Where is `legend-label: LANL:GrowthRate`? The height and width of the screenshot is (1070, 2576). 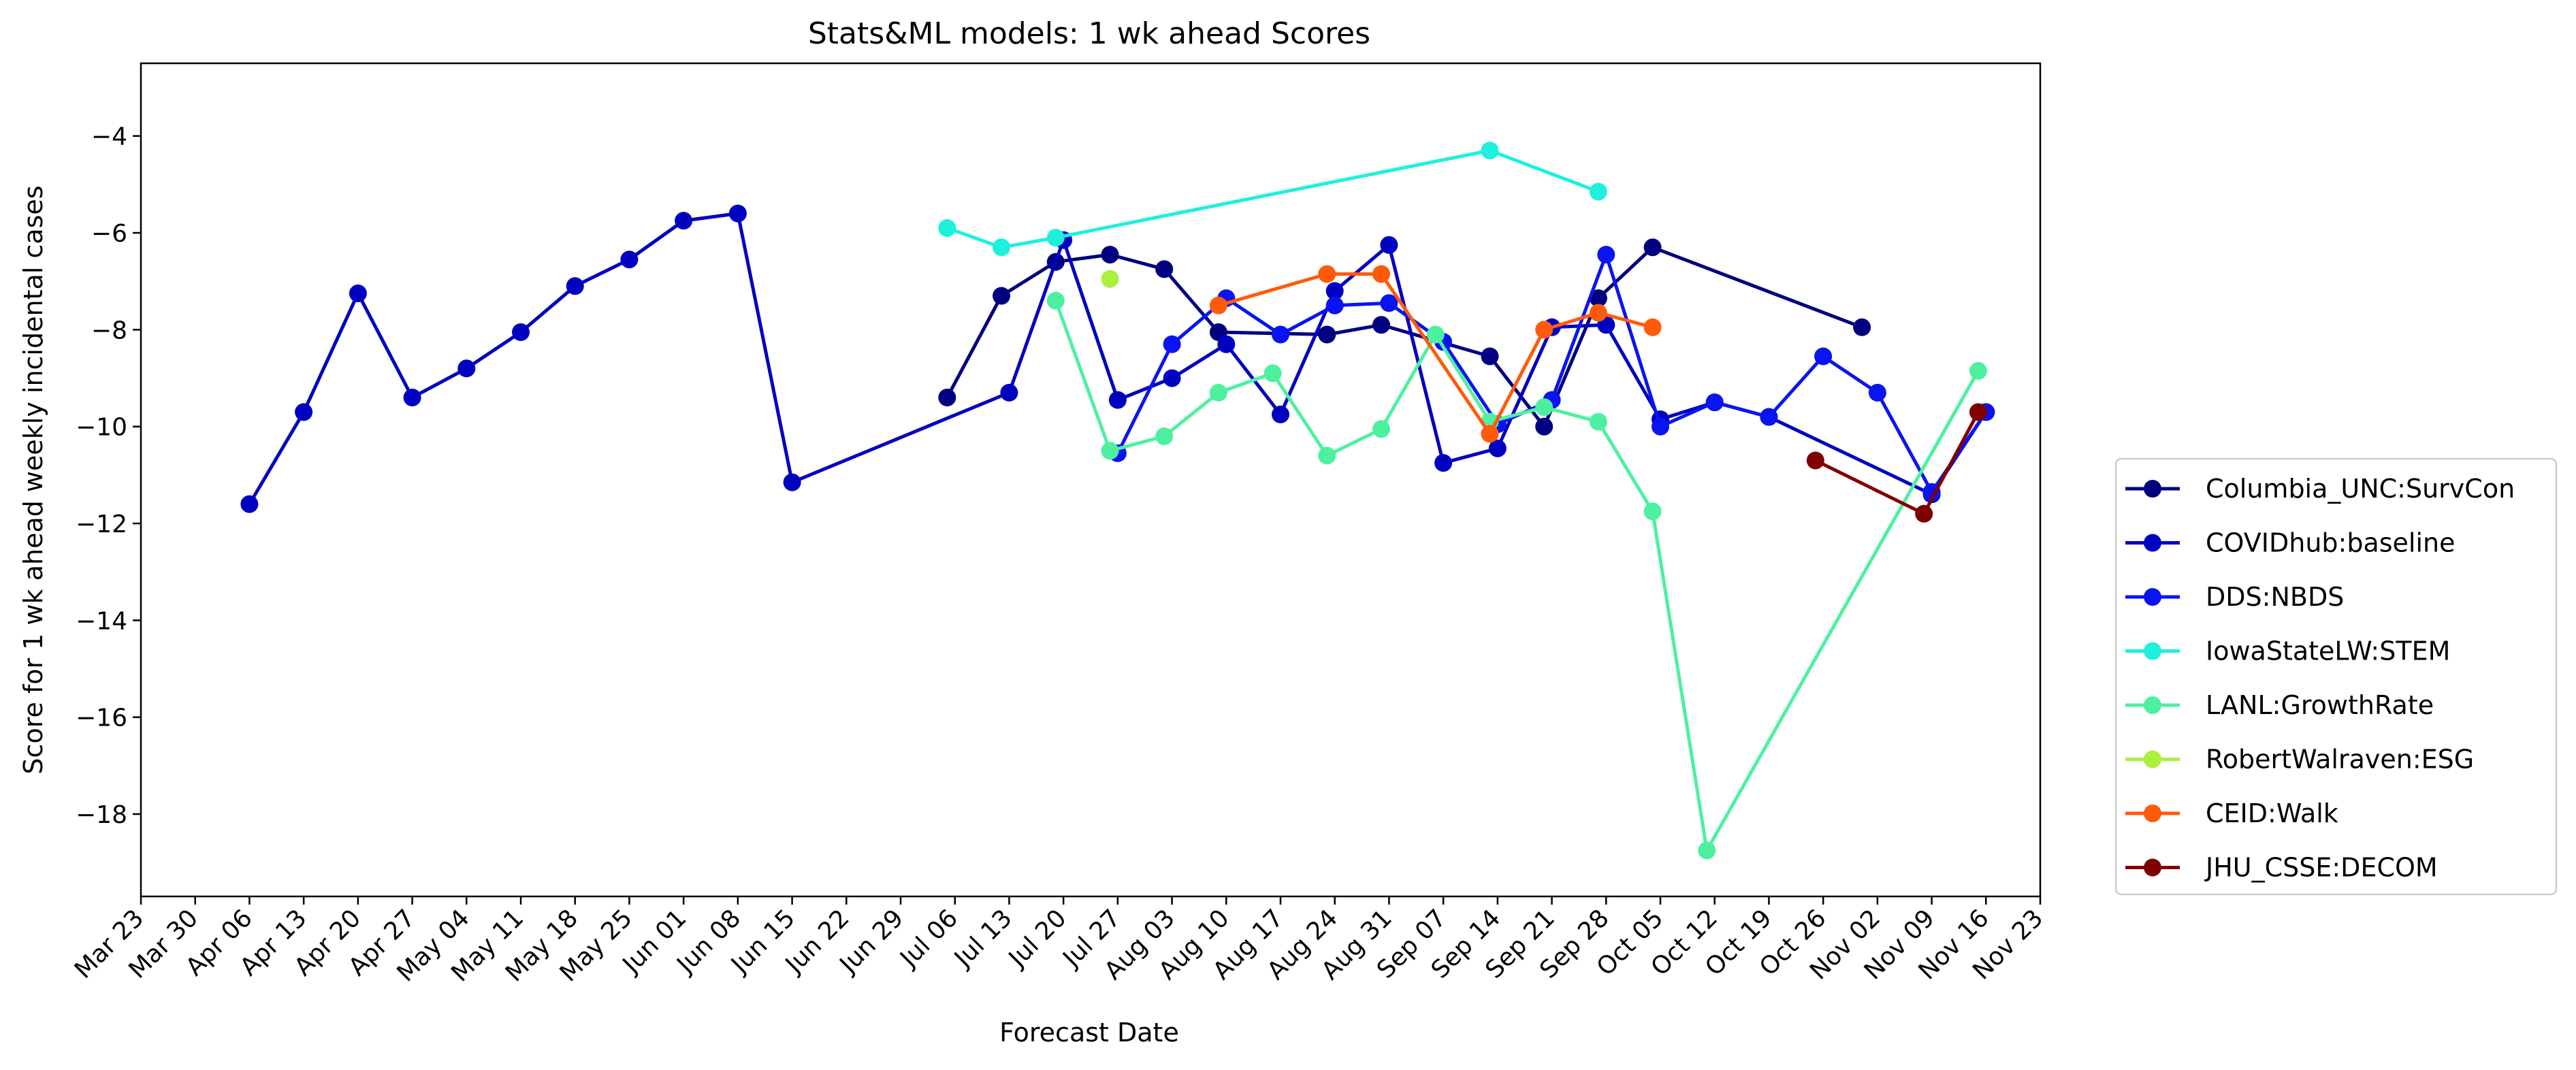
legend-label: LANL:GrowthRate is located at coordinates (2320, 705).